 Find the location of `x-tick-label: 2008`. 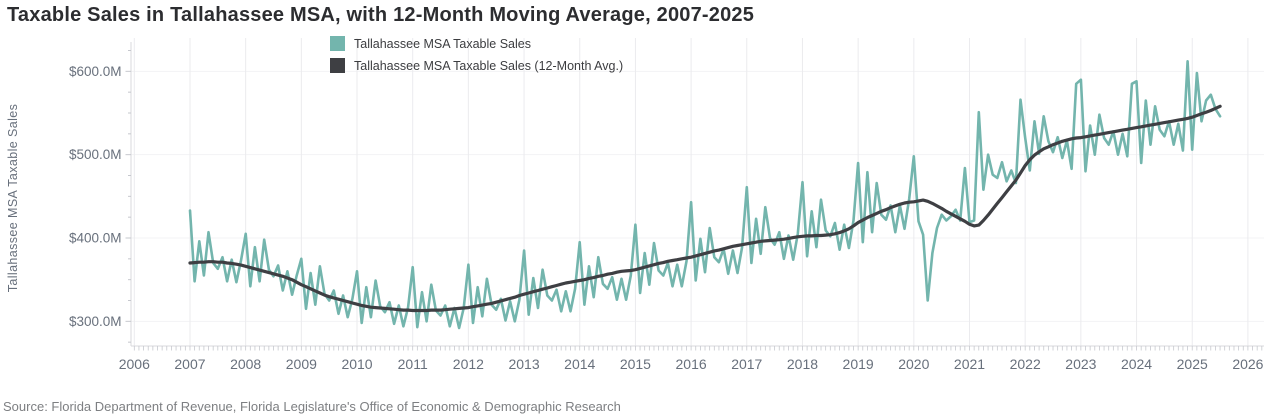

x-tick-label: 2008 is located at coordinates (245, 364).